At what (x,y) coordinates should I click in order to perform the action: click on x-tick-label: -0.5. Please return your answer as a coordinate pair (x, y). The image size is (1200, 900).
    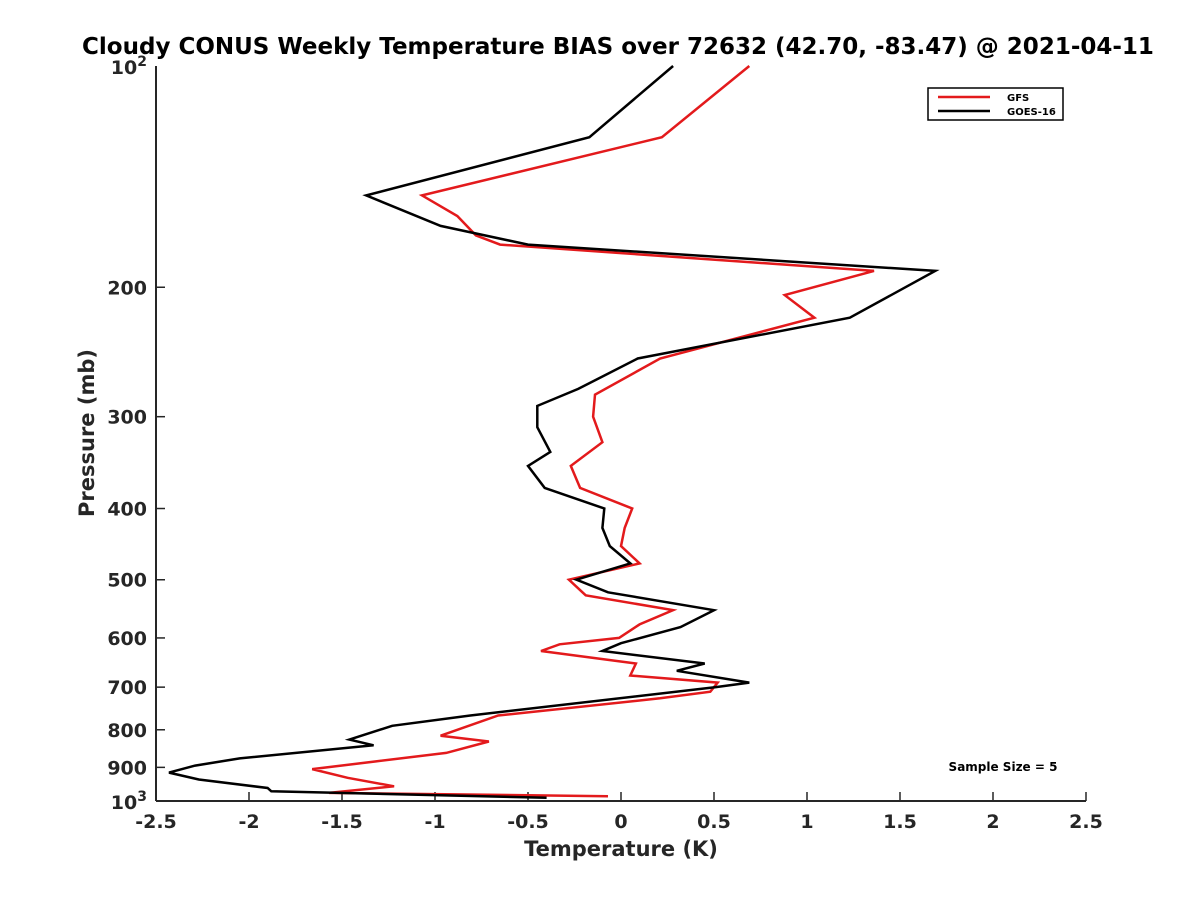
    Looking at the image, I should click on (528, 822).